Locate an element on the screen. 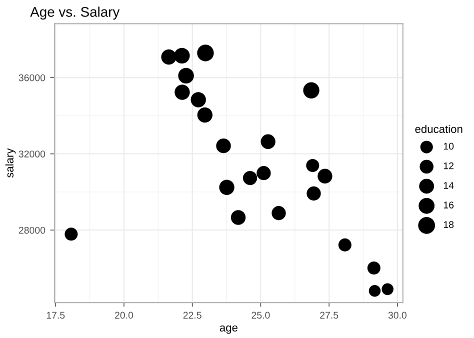 This screenshot has width=474, height=338. y-axis-title: salary is located at coordinates (10, 163).